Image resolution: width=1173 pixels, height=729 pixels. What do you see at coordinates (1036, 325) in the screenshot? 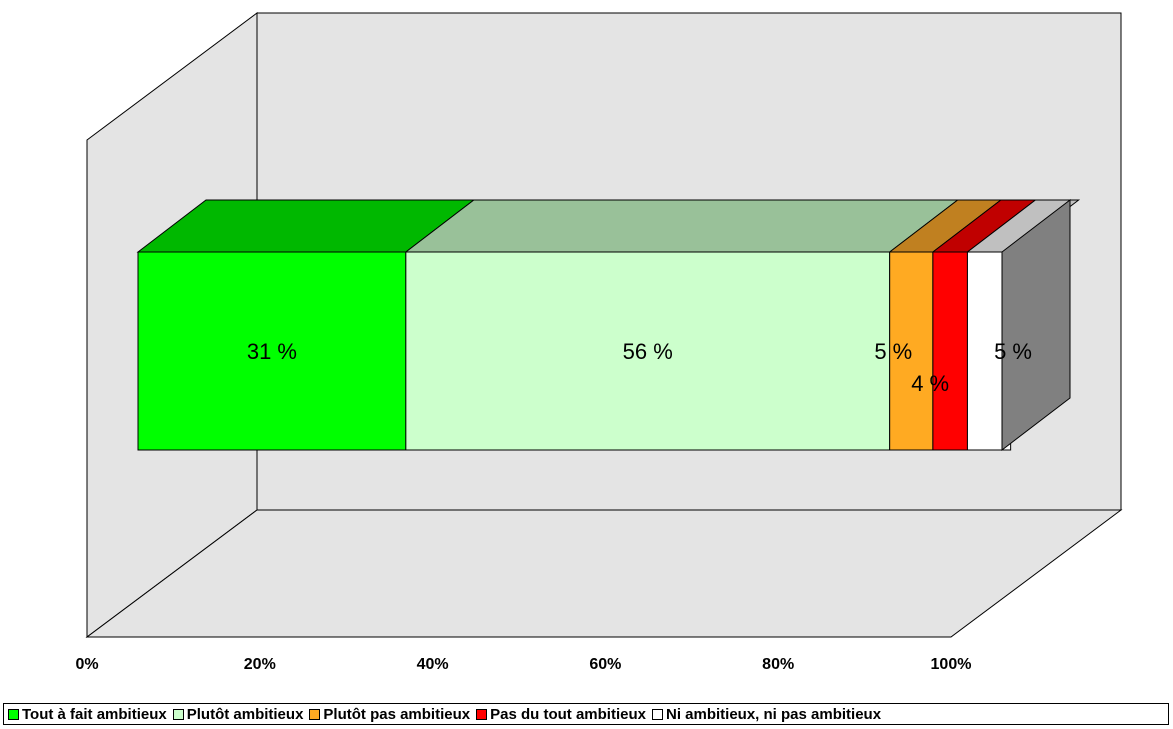
I see `bar-side` at bounding box center [1036, 325].